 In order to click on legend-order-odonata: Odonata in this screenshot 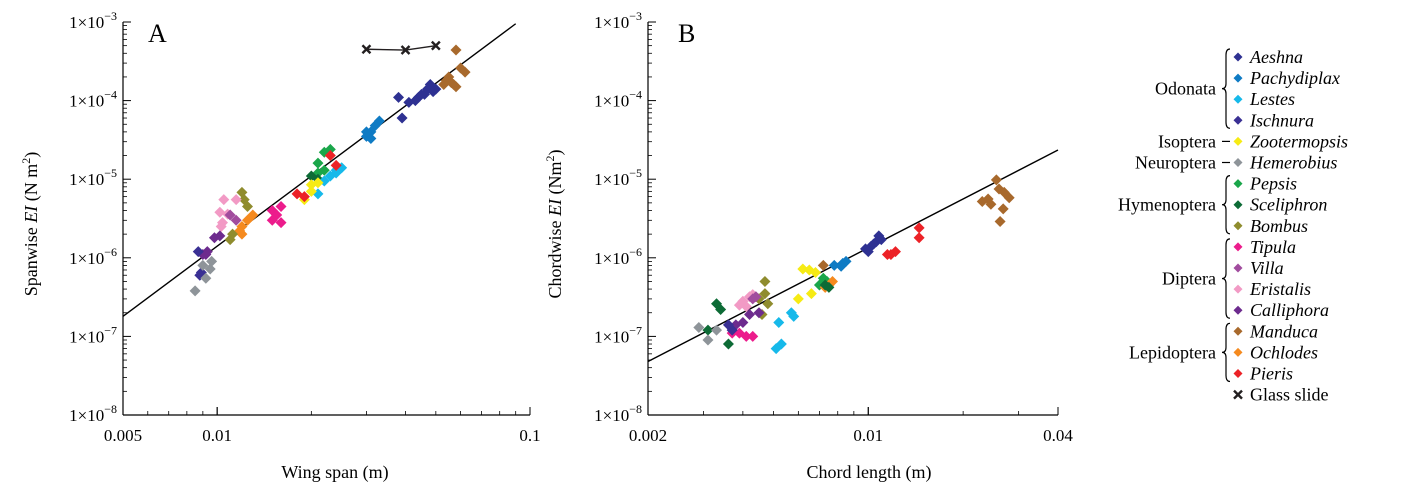, I will do `click(1185, 89)`.